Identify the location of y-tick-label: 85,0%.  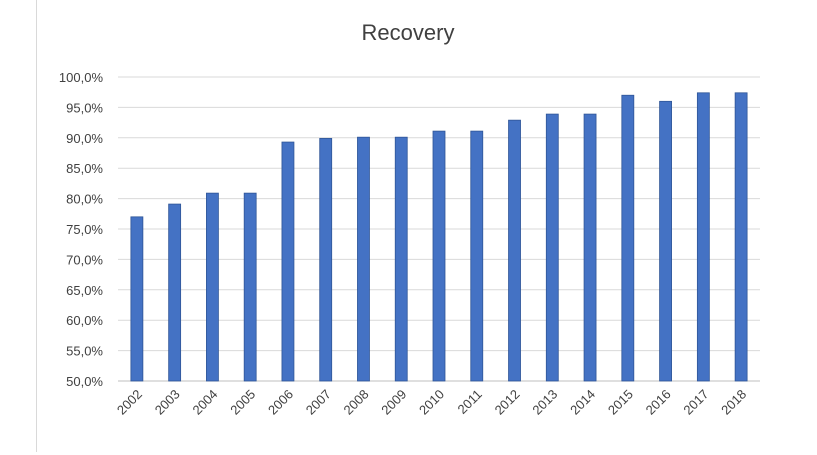
(84, 168).